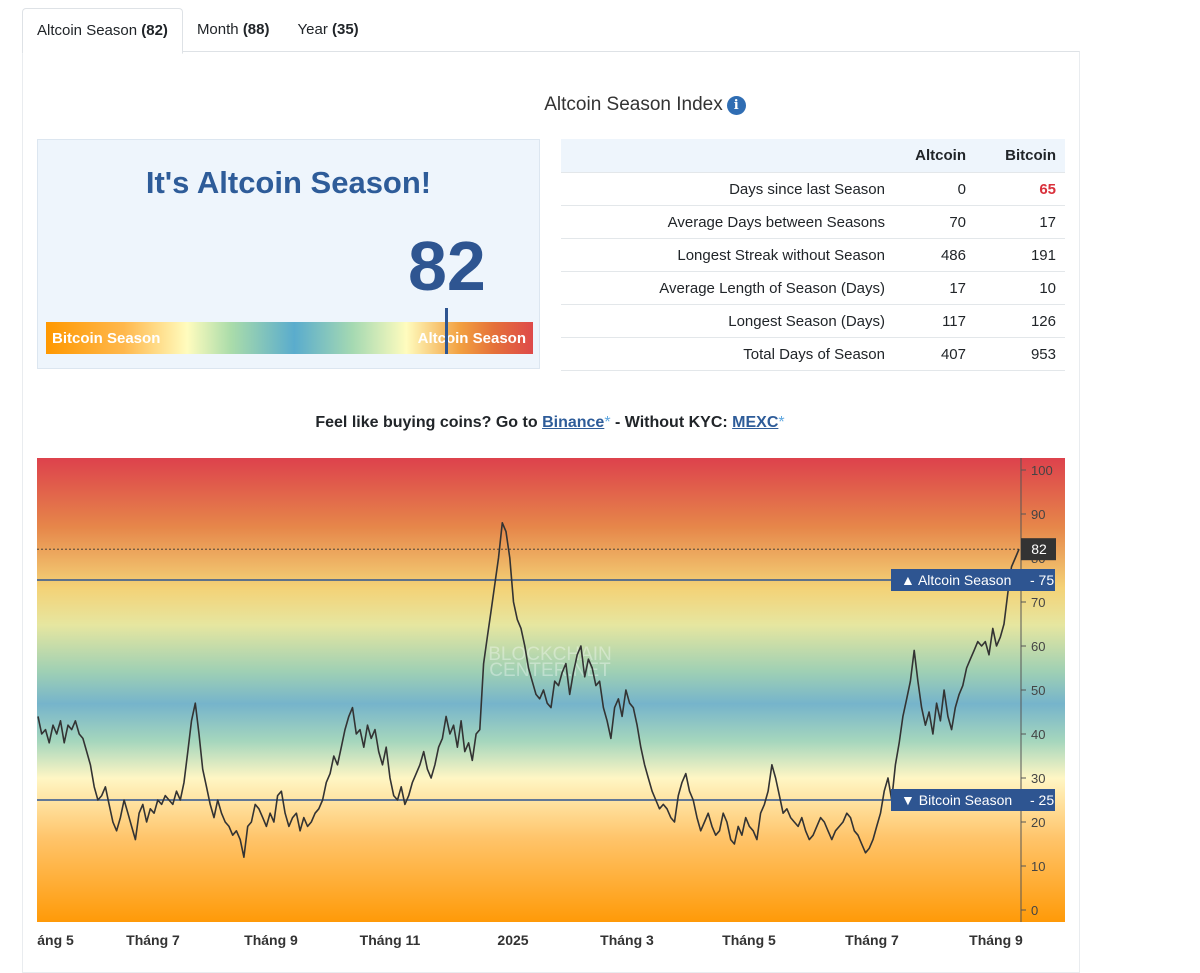  What do you see at coordinates (1020, 222) in the screenshot?
I see `bitcoin-value: 17` at bounding box center [1020, 222].